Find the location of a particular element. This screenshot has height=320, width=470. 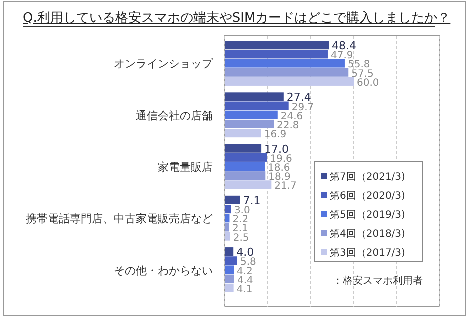

y-tick-label: その他・わからない is located at coordinates (163, 271).